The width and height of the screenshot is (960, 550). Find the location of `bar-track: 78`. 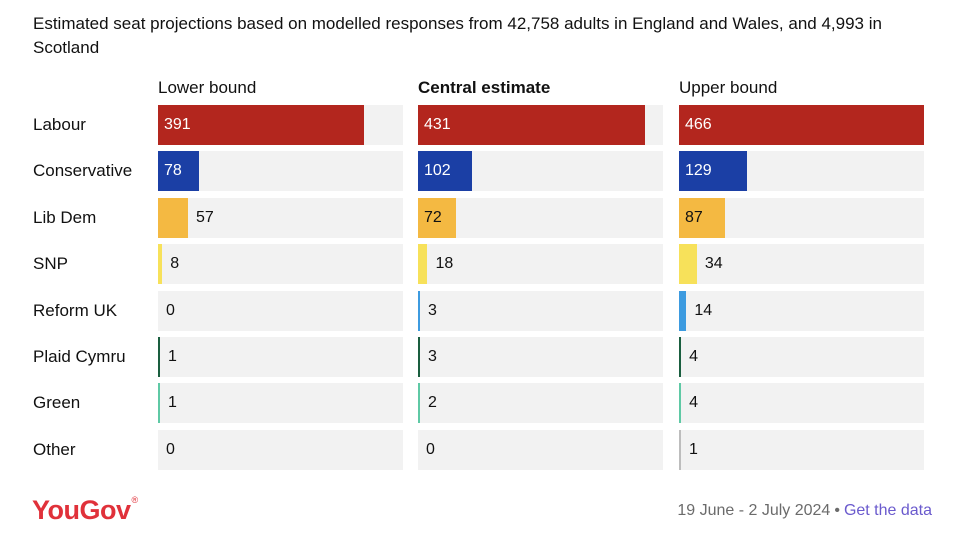

bar-track: 78 is located at coordinates (280, 171).